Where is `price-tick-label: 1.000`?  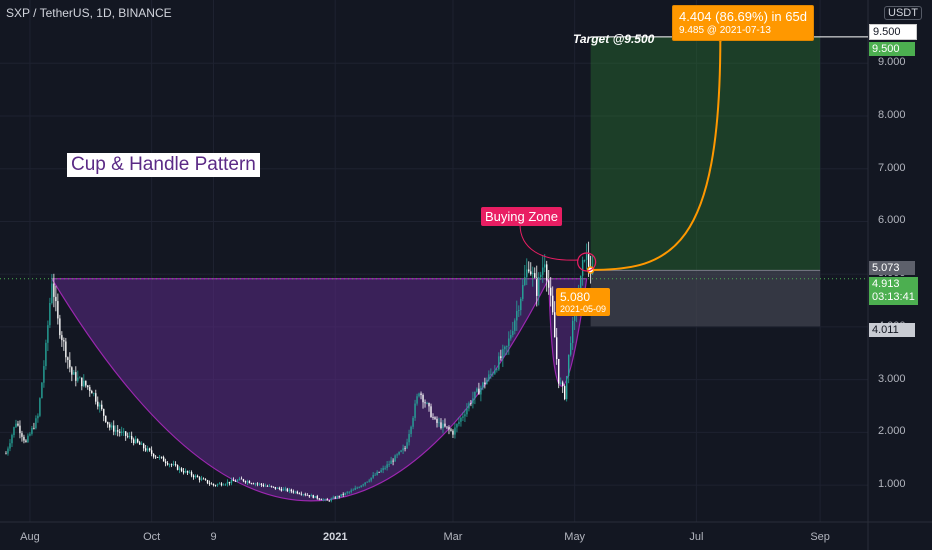
price-tick-label: 1.000 is located at coordinates (892, 484).